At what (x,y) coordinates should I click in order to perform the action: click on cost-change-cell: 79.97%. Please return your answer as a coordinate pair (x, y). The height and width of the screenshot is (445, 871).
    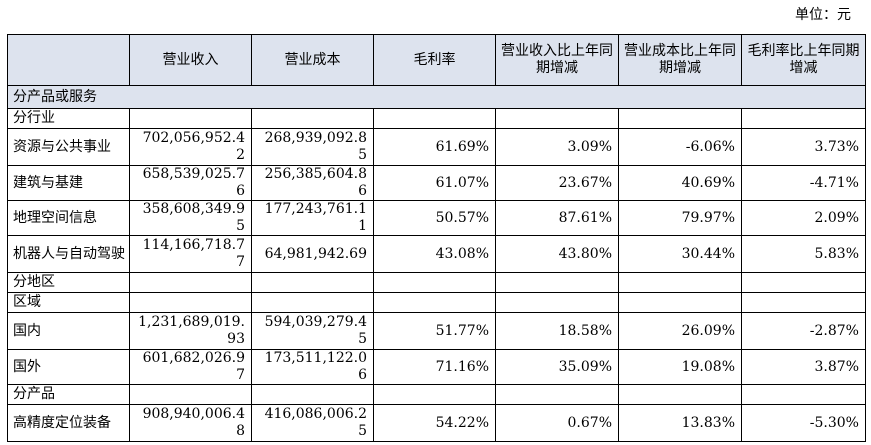
    Looking at the image, I should click on (680, 218).